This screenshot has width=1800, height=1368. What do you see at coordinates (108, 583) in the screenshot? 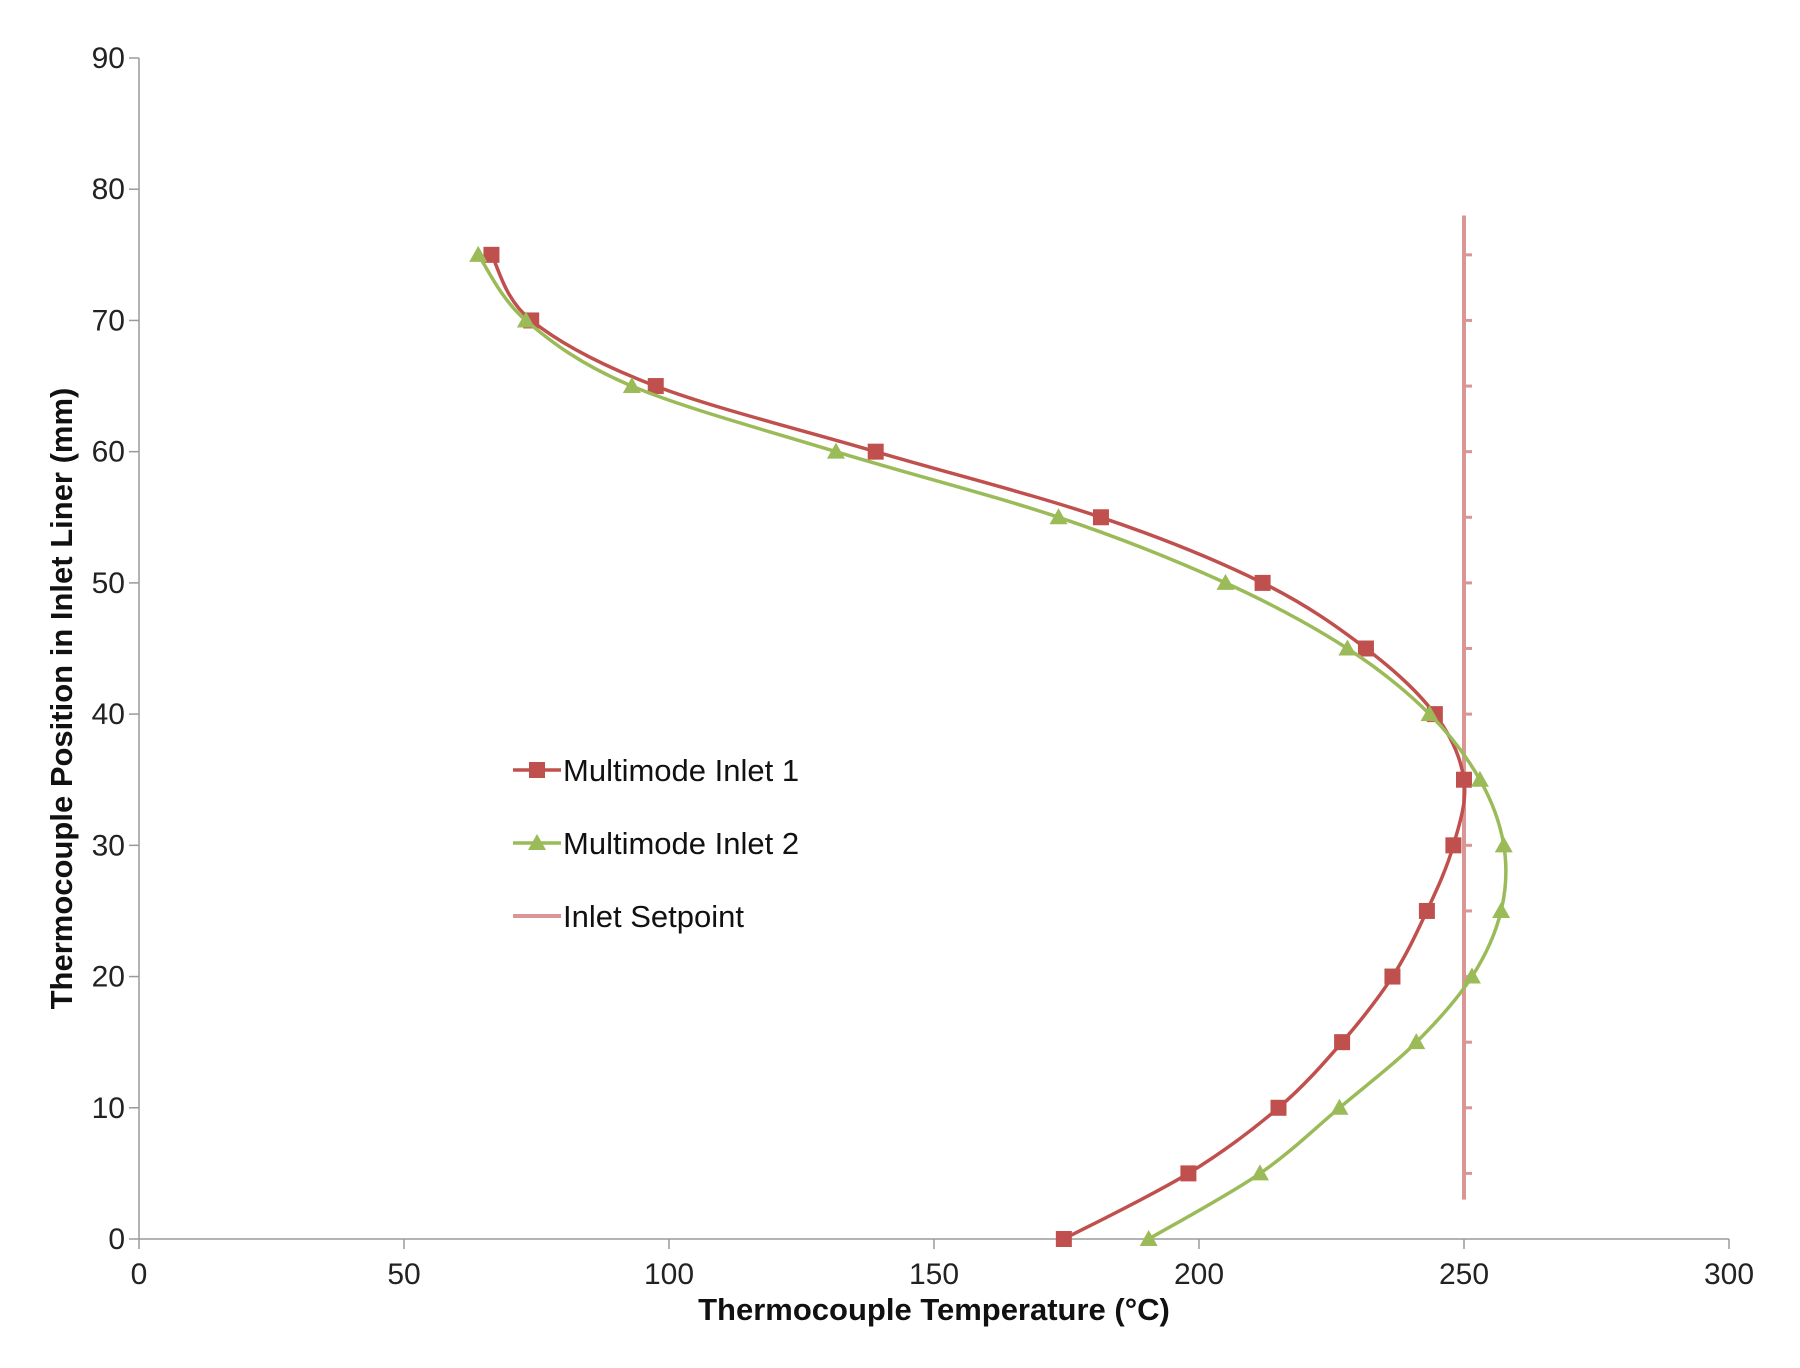
I see `y-tick-label: 50` at bounding box center [108, 583].